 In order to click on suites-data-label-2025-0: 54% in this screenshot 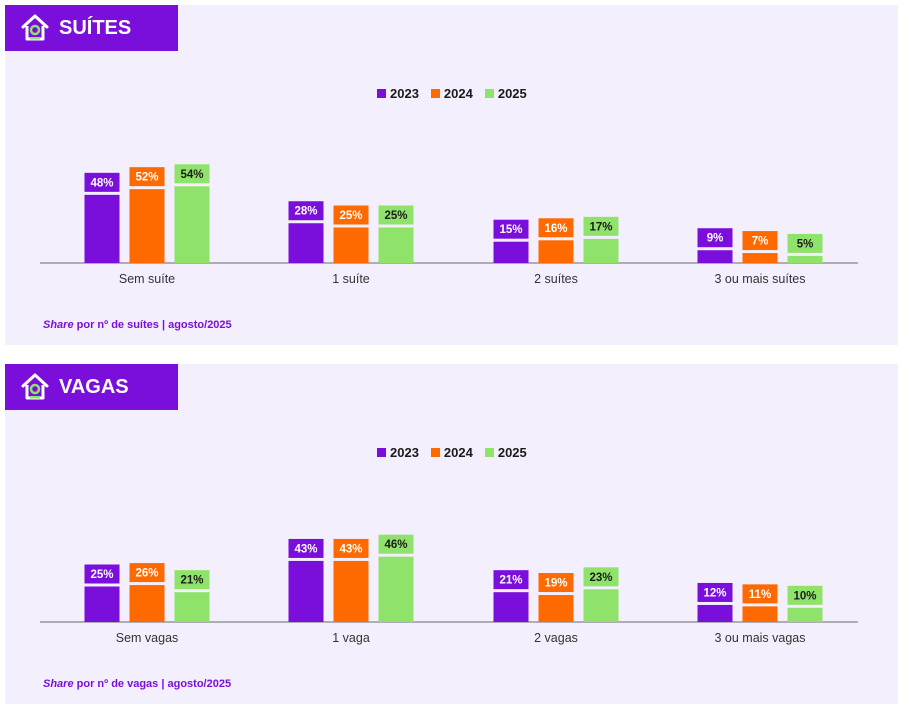, I will do `click(191, 175)`.